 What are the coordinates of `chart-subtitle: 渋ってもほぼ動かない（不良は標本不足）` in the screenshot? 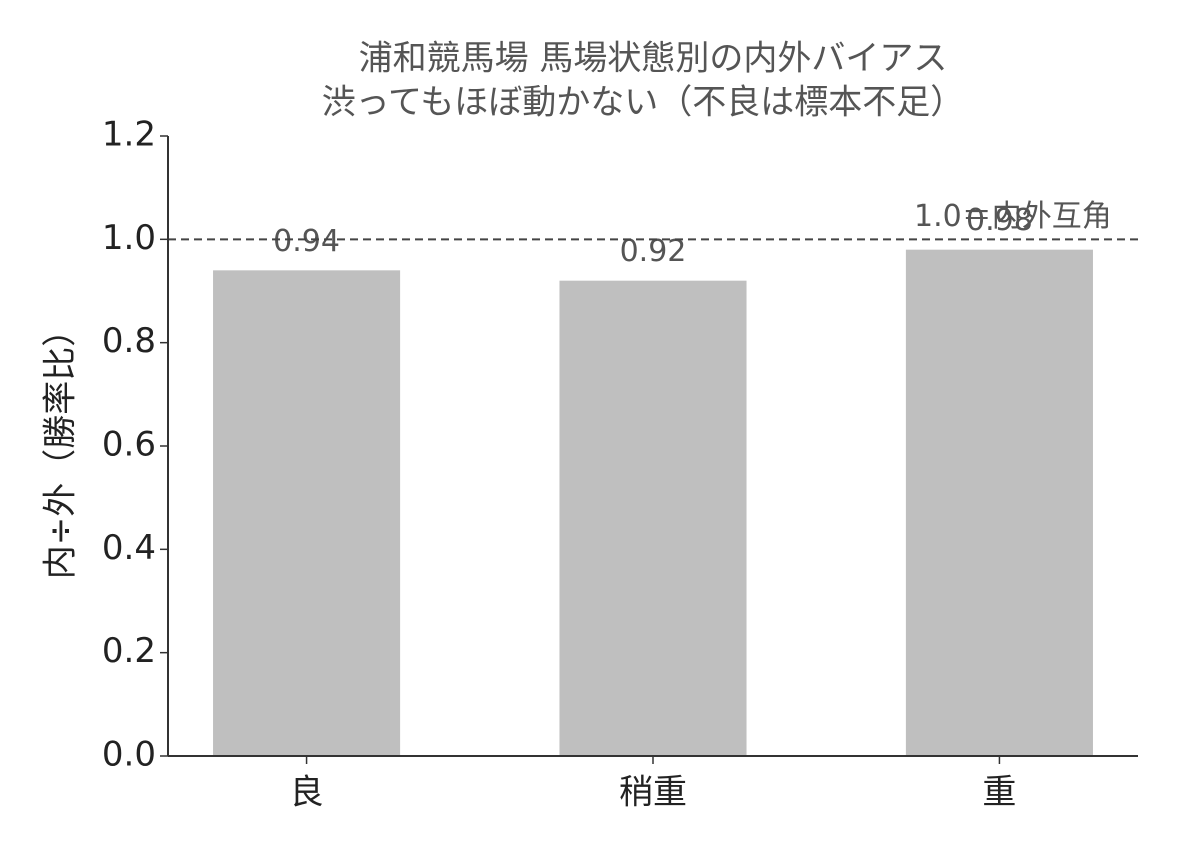 It's located at (643, 103).